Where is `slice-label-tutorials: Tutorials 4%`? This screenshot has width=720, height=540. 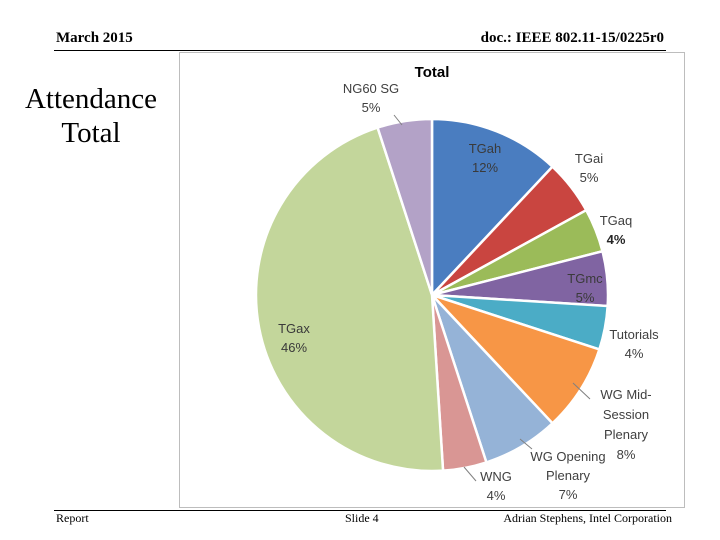
slice-label-tutorials: Tutorials 4% is located at coordinates (634, 344).